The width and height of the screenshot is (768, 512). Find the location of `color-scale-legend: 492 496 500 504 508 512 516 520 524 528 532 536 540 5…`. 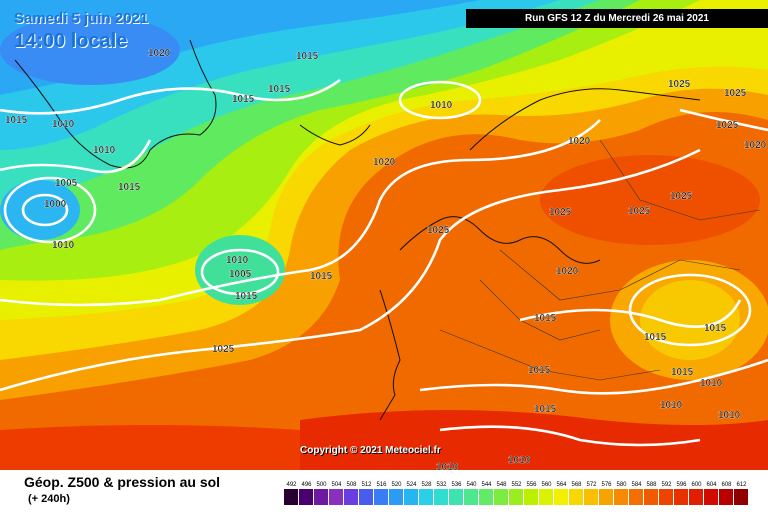

color-scale-legend: 492 496 500 504 508 512 516 520 524 528 532 536 540 5… is located at coordinates (516, 493).